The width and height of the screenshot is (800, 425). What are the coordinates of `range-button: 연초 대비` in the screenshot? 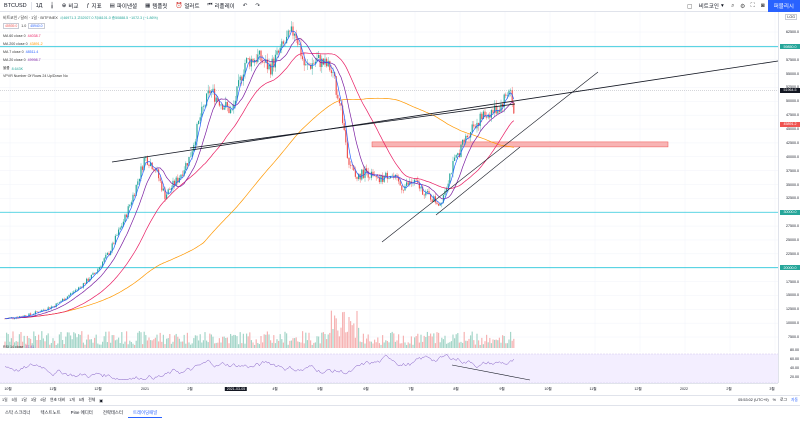 It's located at (58, 400).